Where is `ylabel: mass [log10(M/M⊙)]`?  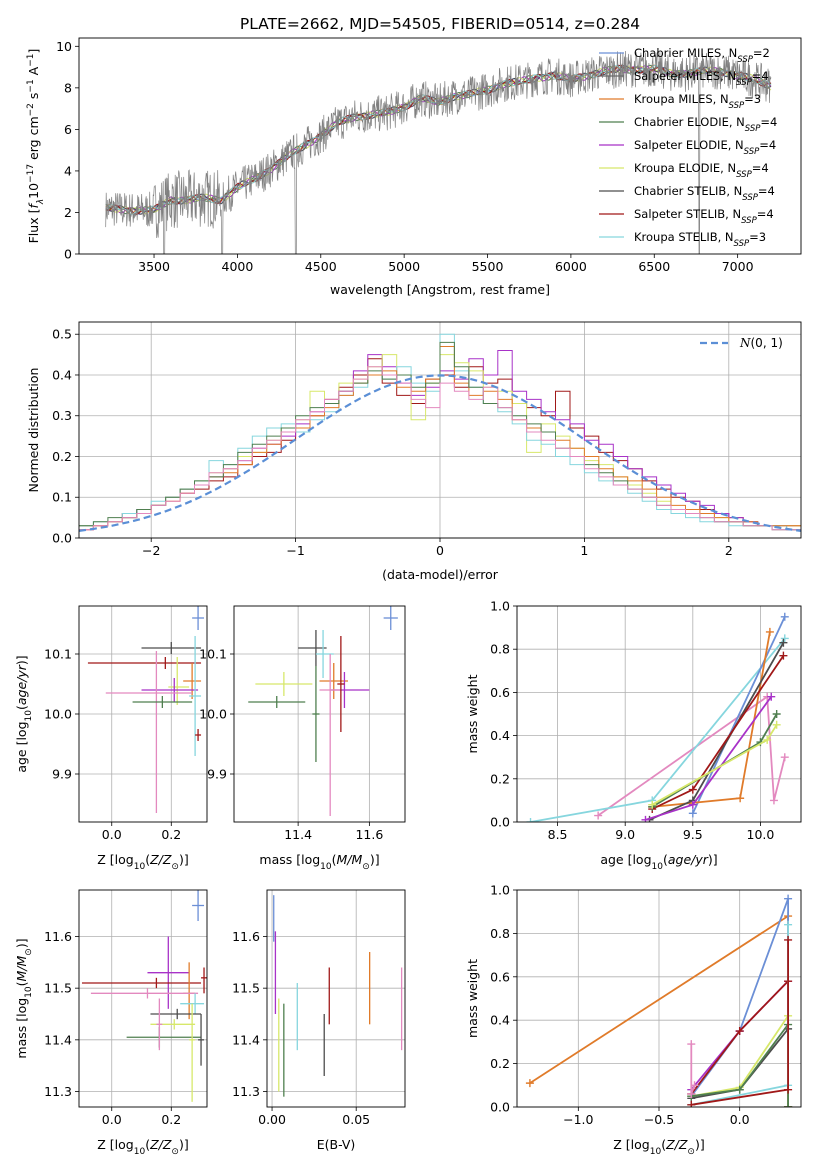
ylabel: mass [log10(M/M⊙)] is located at coordinates (24, 998).